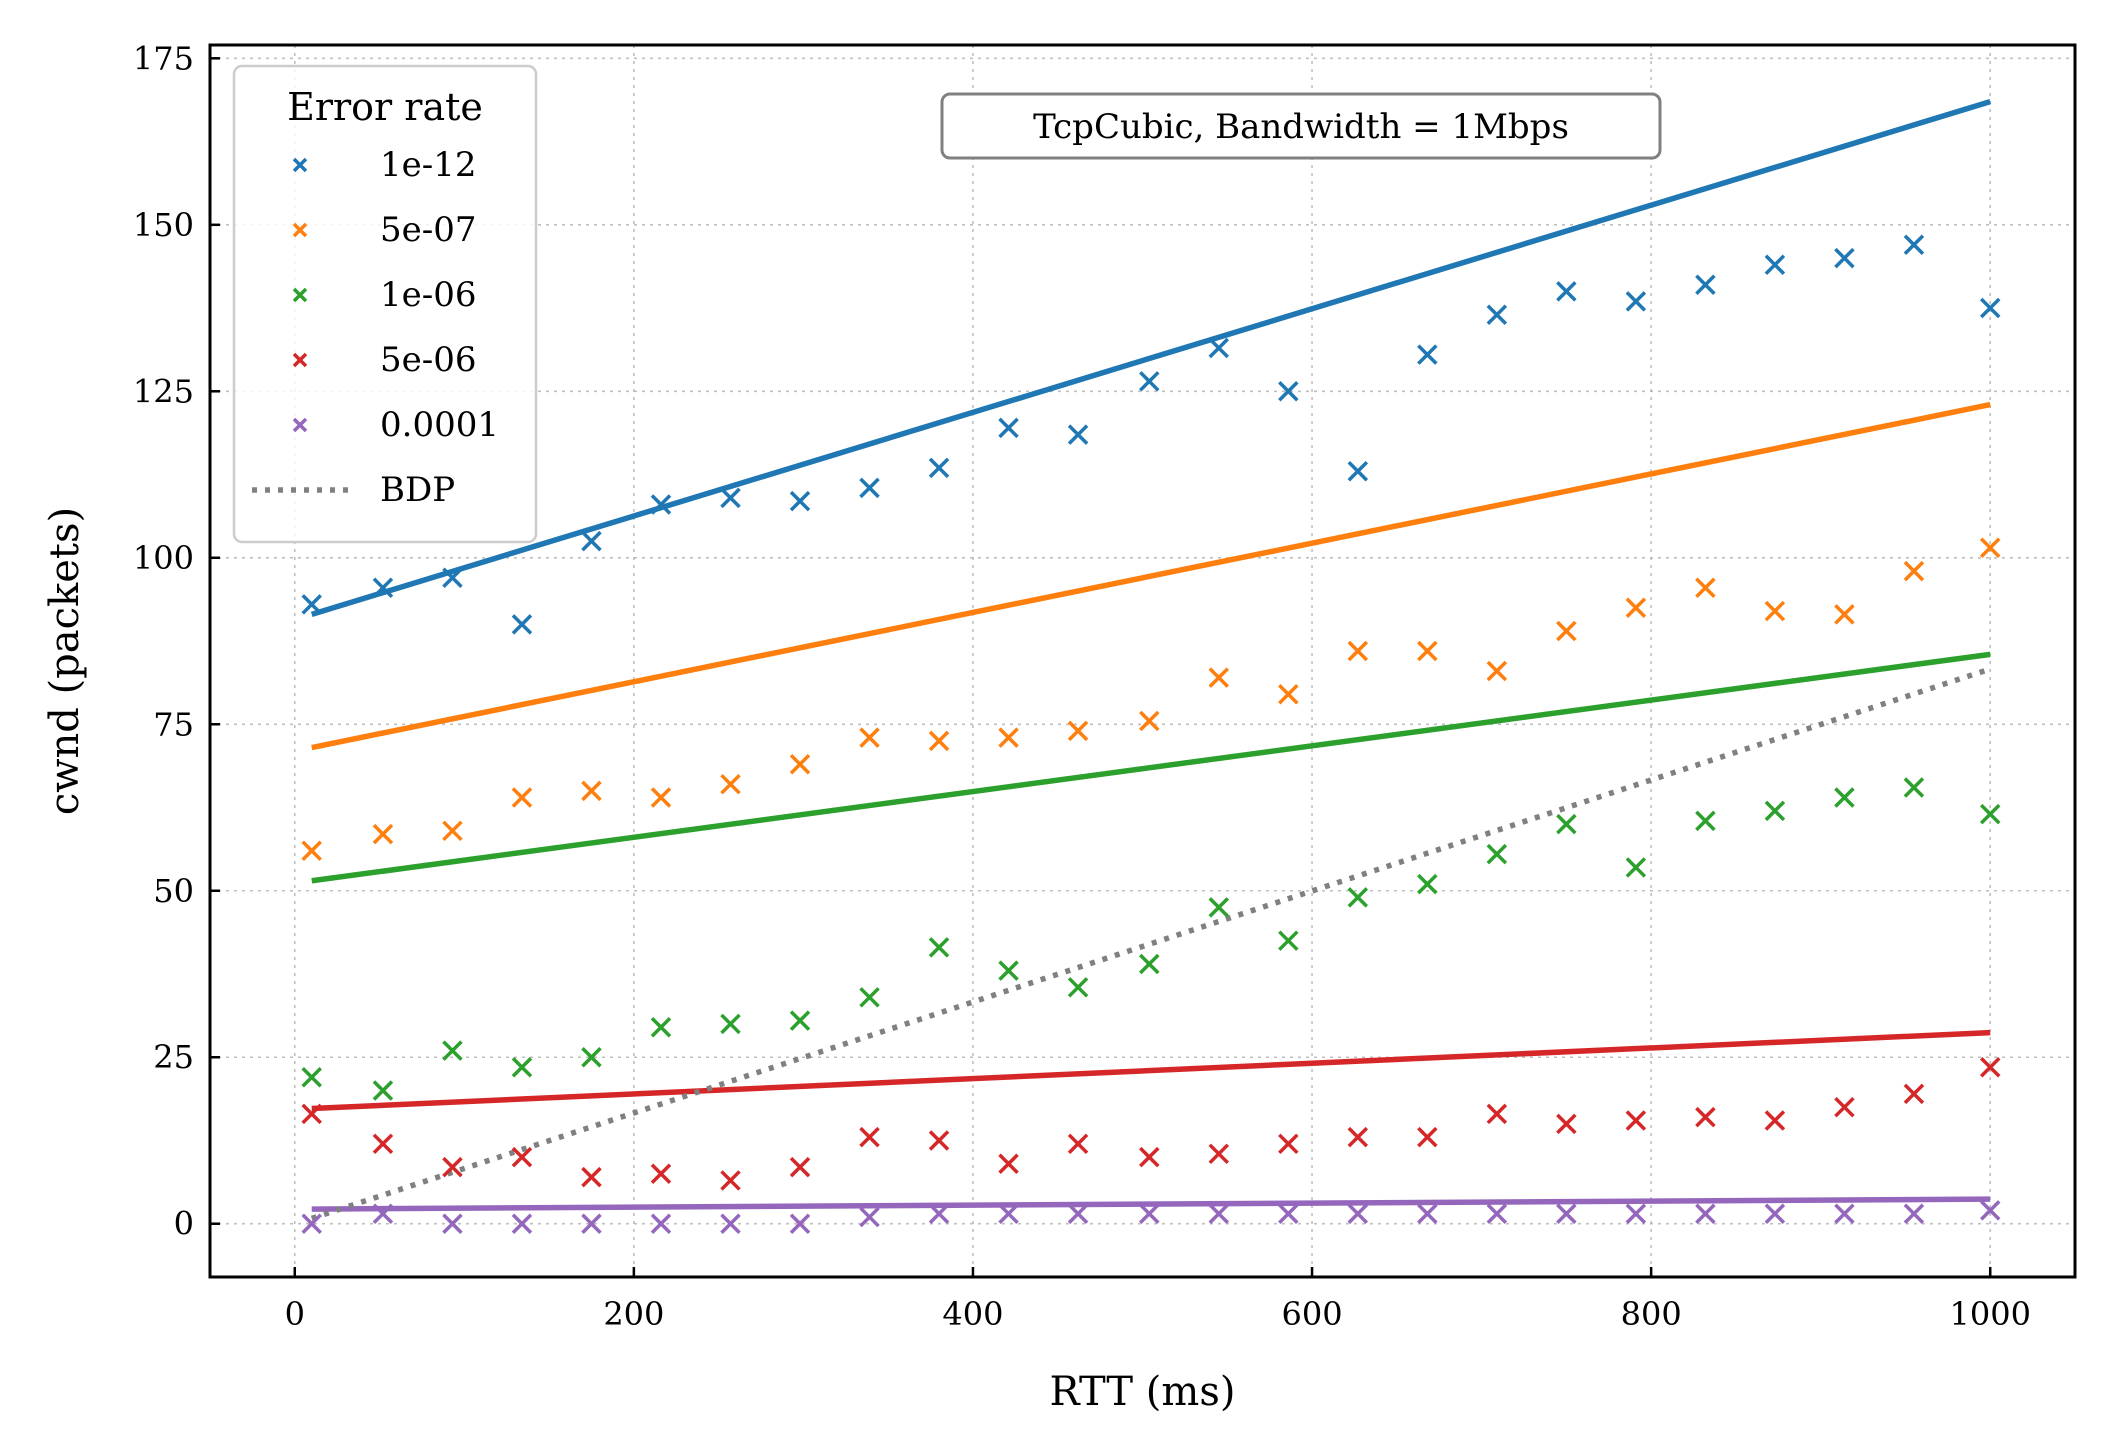 This screenshot has height=1454, width=2110. What do you see at coordinates (428, 295) in the screenshot?
I see `legend-label: 1e-06` at bounding box center [428, 295].